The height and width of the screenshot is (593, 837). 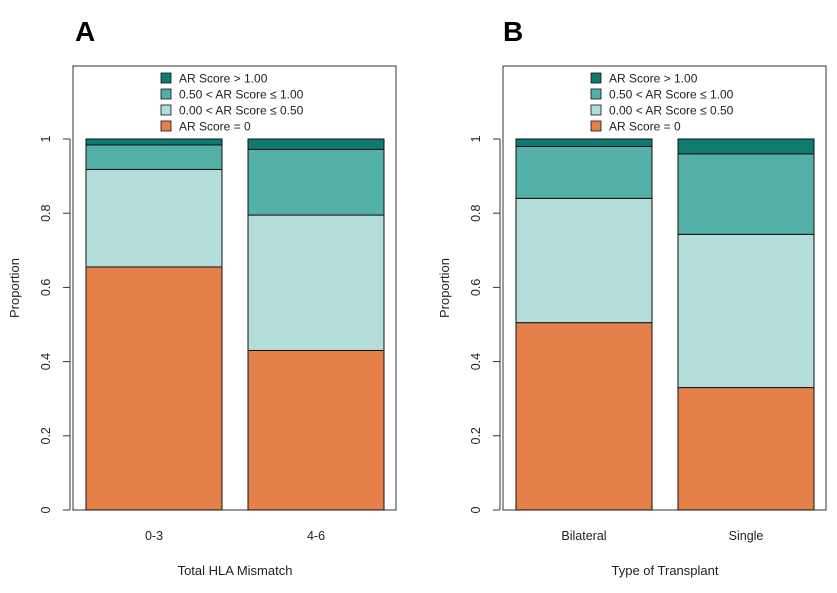 I want to click on x-tick-label: 0-3, so click(x=154, y=536).